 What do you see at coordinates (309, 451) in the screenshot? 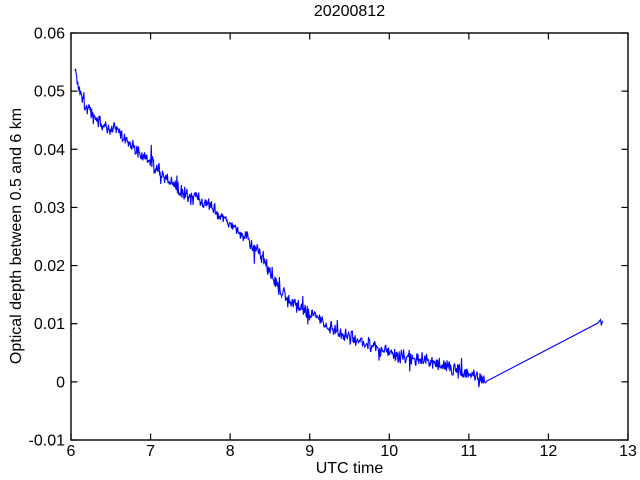
I see `x-tick-label: 9` at bounding box center [309, 451].